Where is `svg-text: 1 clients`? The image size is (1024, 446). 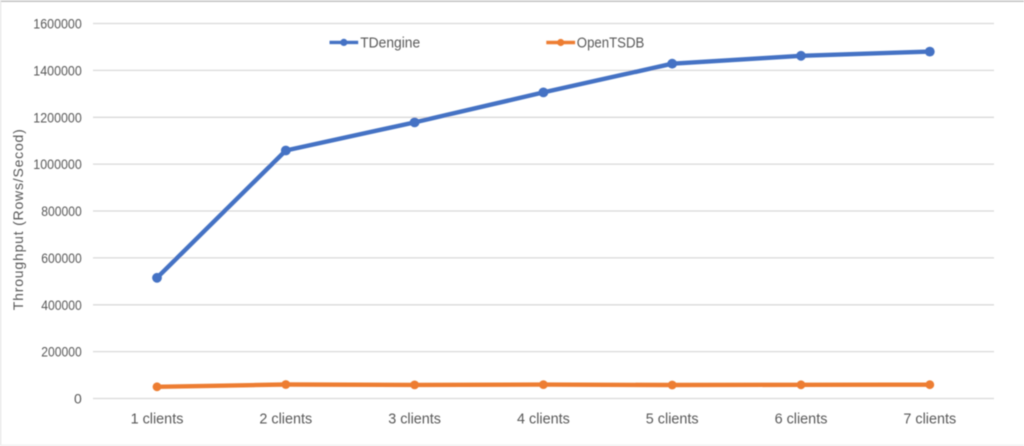 svg-text: 1 clients is located at coordinates (157, 420).